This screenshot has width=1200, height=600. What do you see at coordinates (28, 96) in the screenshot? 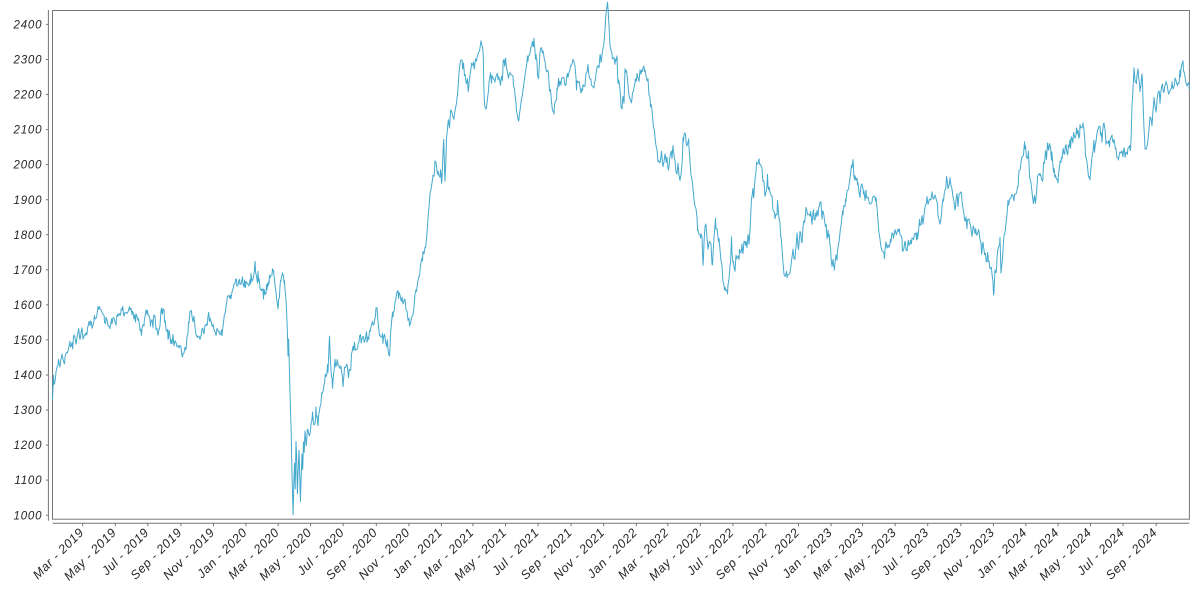
I see `svg-text: 2200` at bounding box center [28, 96].